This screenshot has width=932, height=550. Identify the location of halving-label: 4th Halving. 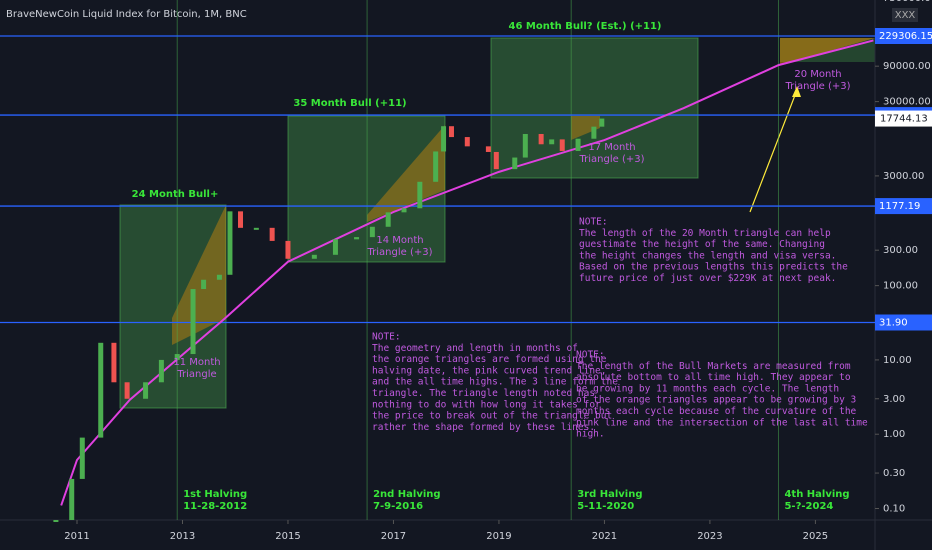
(816, 494).